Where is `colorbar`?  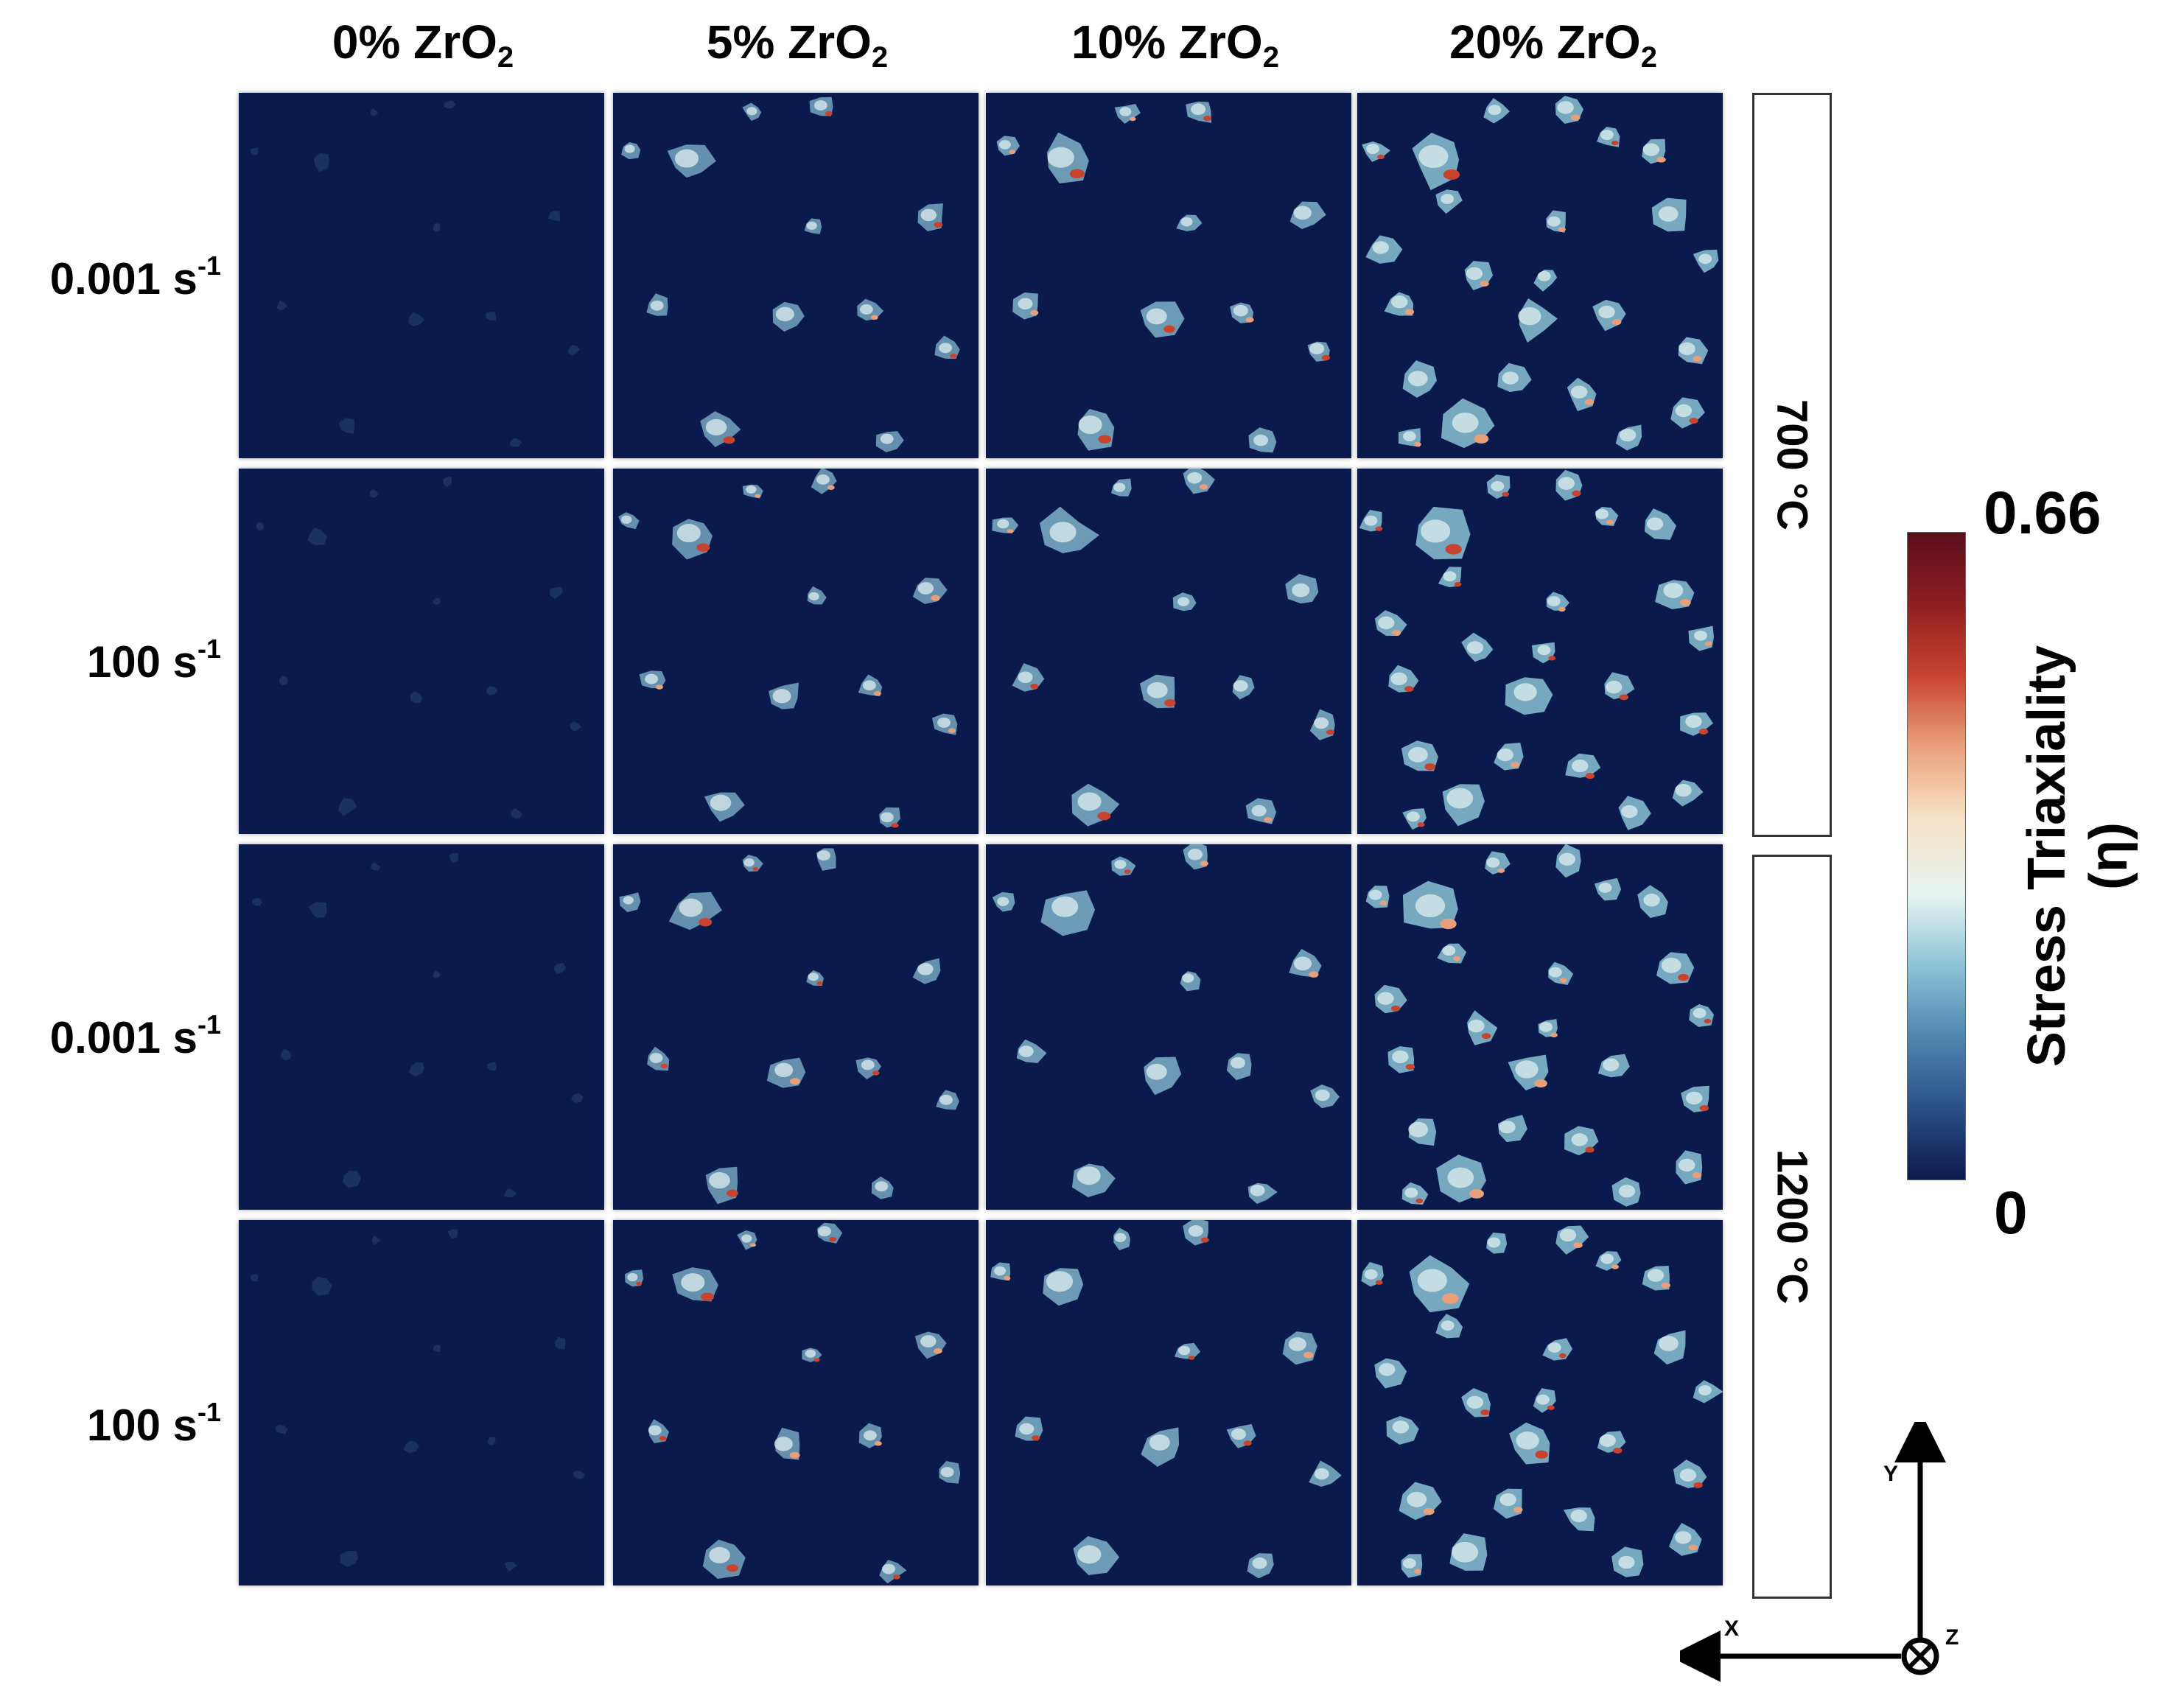 colorbar is located at coordinates (1936, 856).